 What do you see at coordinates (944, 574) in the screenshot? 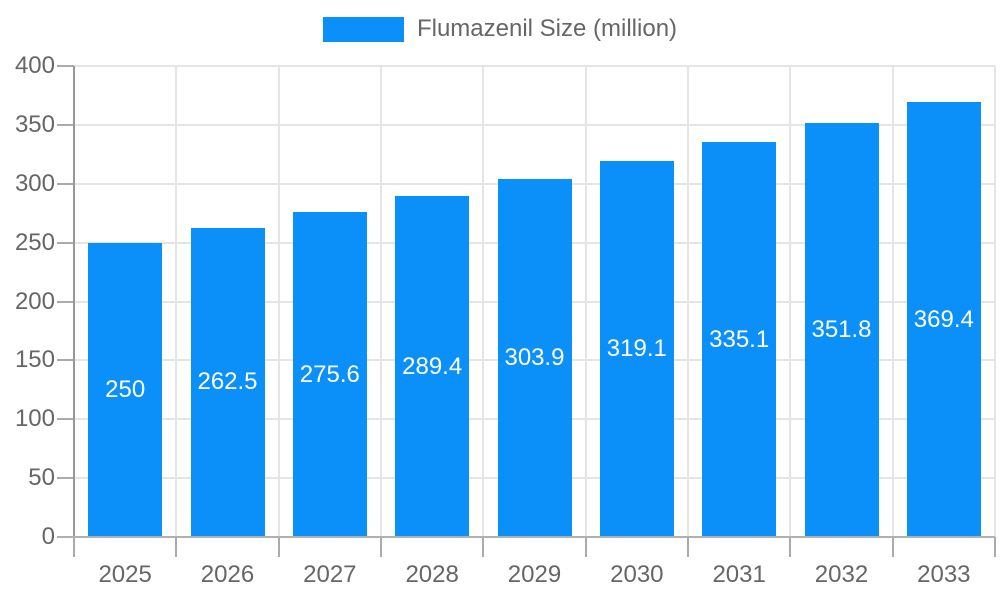
I see `x-axis-label-2033: 2033` at bounding box center [944, 574].